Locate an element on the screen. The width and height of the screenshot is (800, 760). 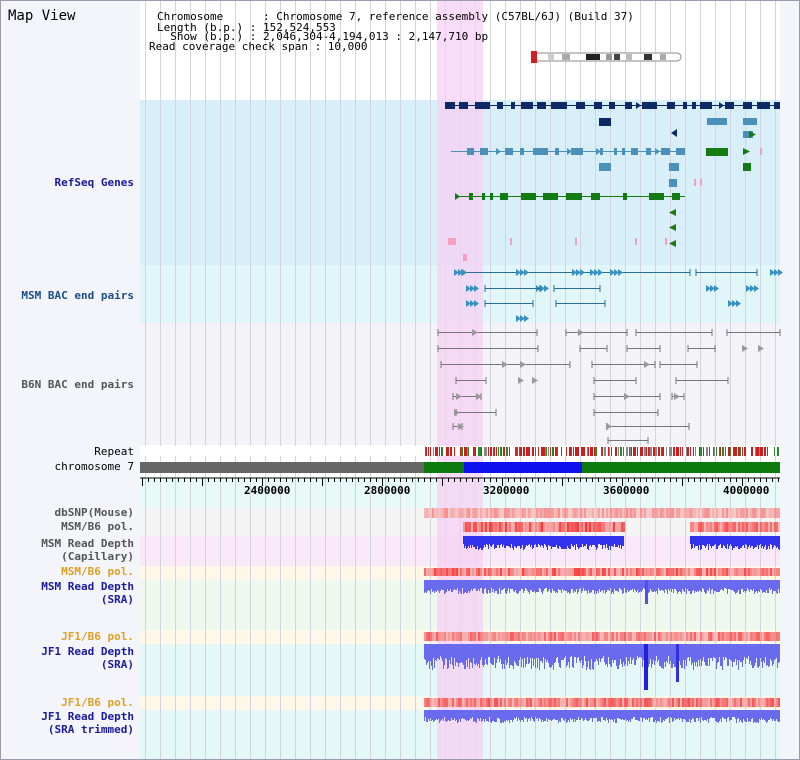
track-label-refseq: RefSeq Genes is located at coordinates (94, 182).